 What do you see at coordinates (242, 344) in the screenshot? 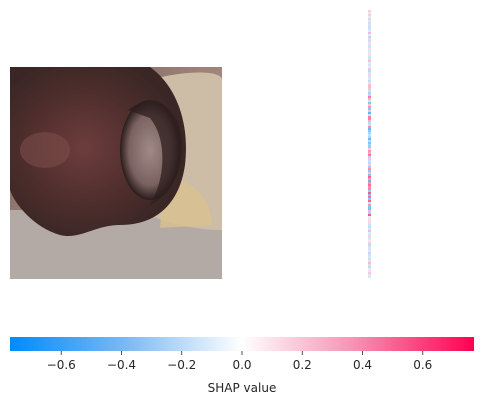
I see `colorbar-gradient` at bounding box center [242, 344].